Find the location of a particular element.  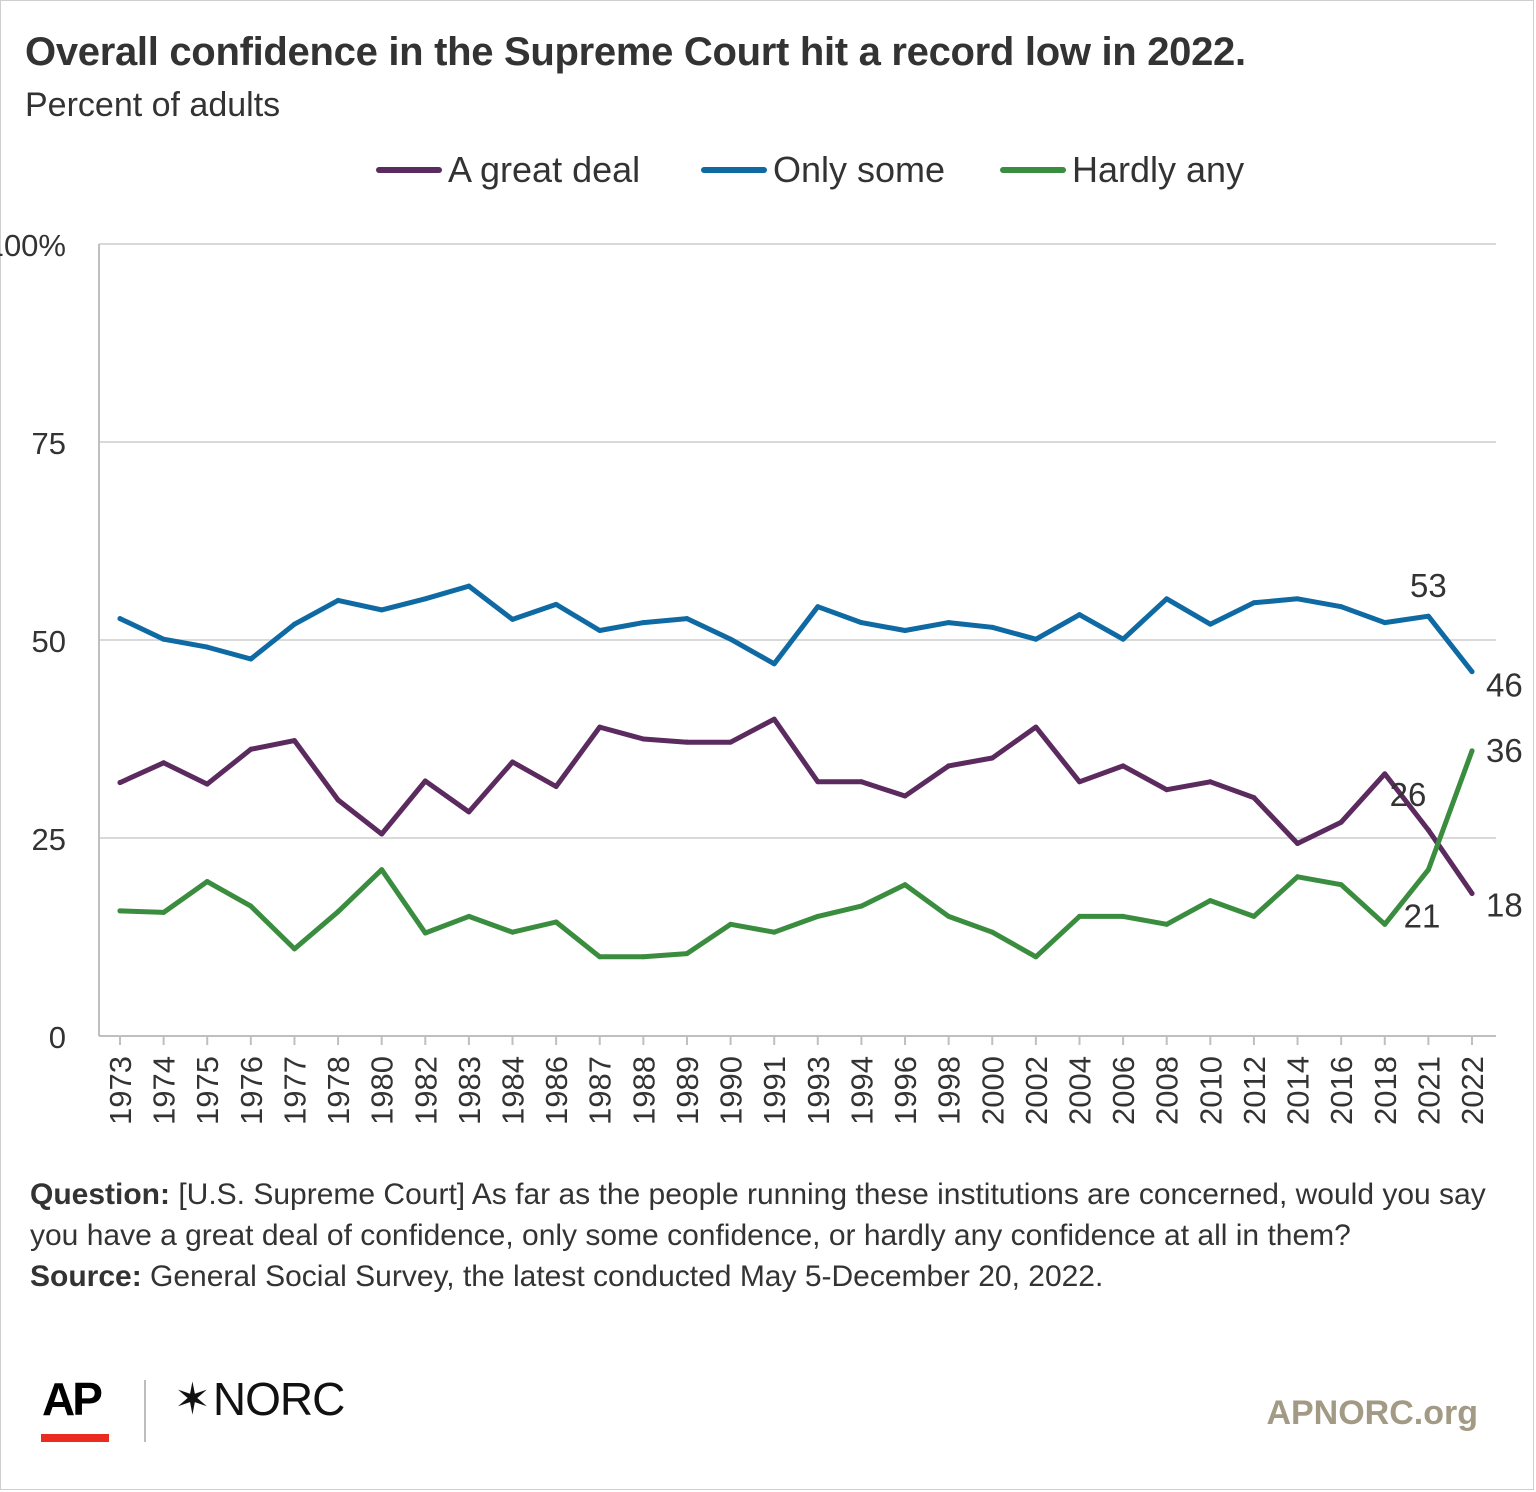

ap-logo: AP is located at coordinates (72, 1399).